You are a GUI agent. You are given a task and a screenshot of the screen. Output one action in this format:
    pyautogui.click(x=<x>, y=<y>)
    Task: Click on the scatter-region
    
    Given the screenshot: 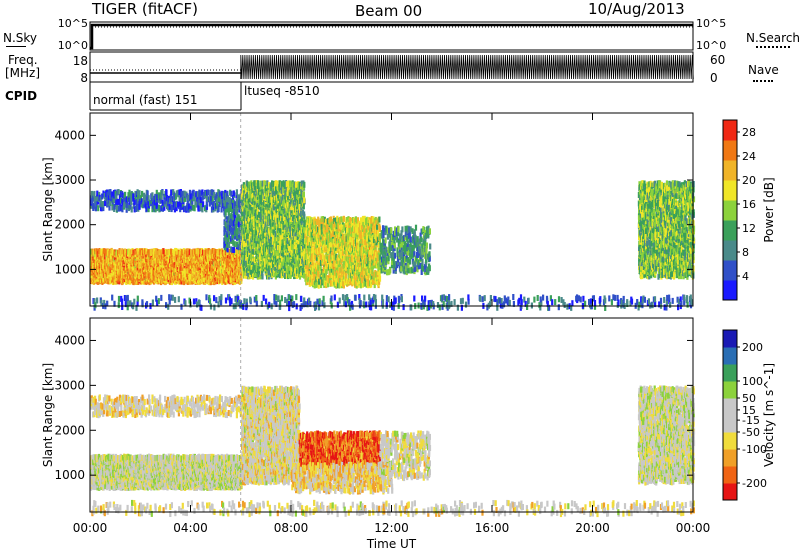 What is the action you would take?
    pyautogui.click(x=342, y=252)
    